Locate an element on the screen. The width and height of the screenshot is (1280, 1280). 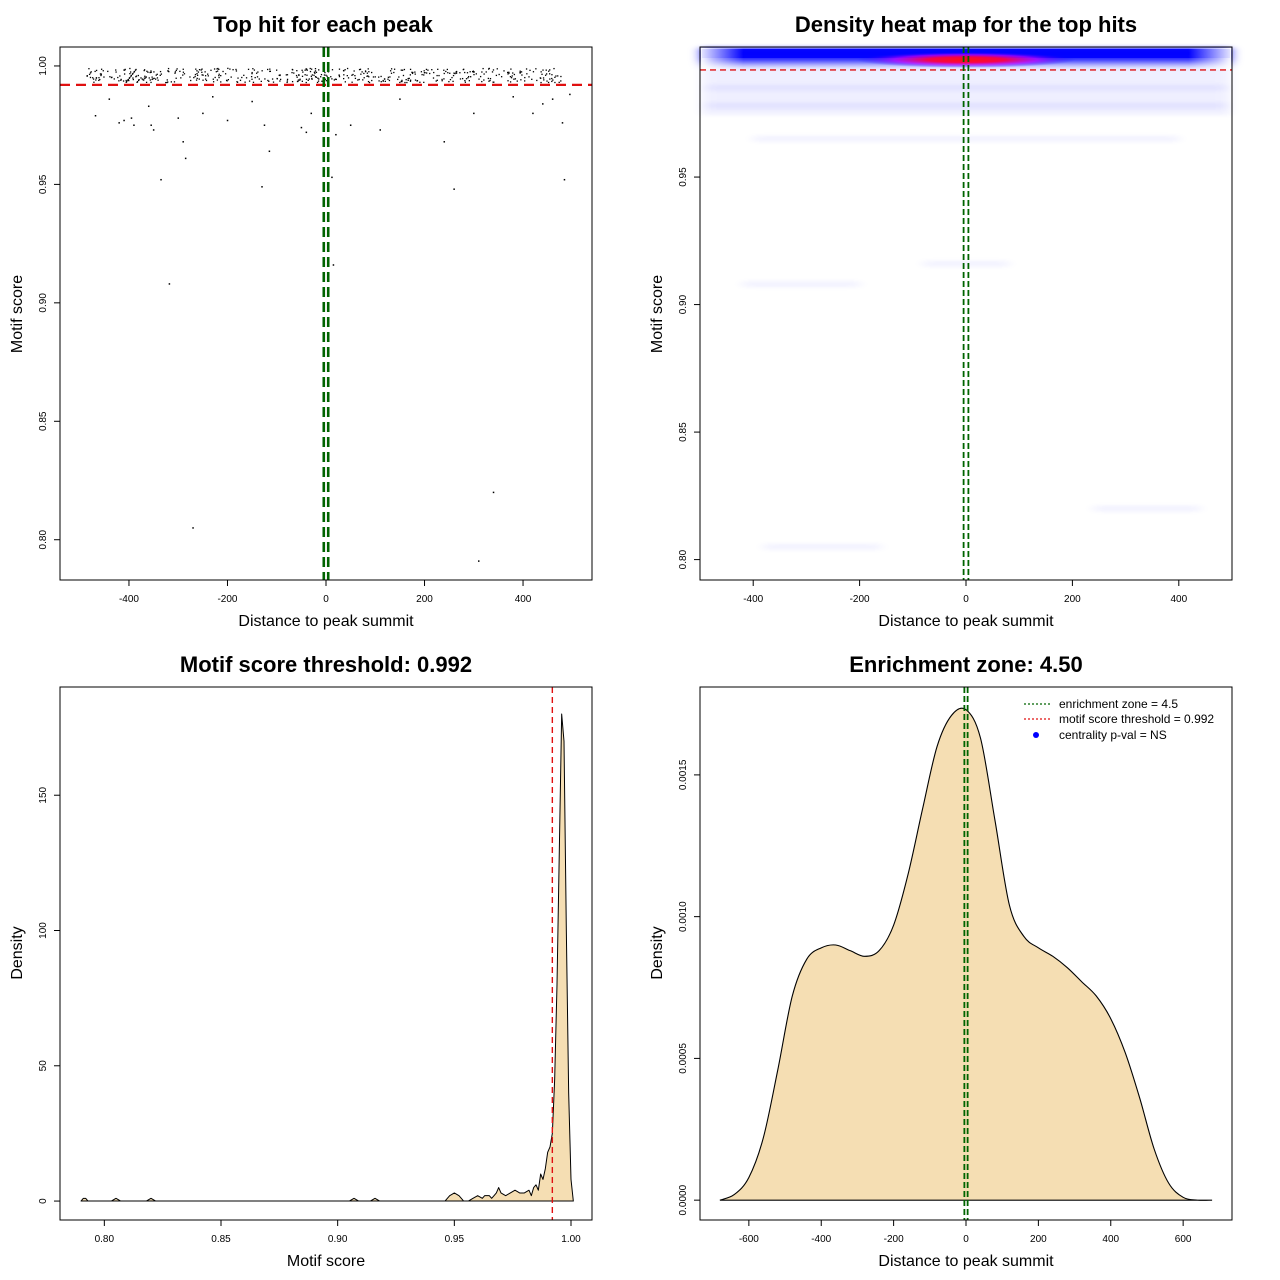
y-axis-label: Density is located at coordinates (657, 952).